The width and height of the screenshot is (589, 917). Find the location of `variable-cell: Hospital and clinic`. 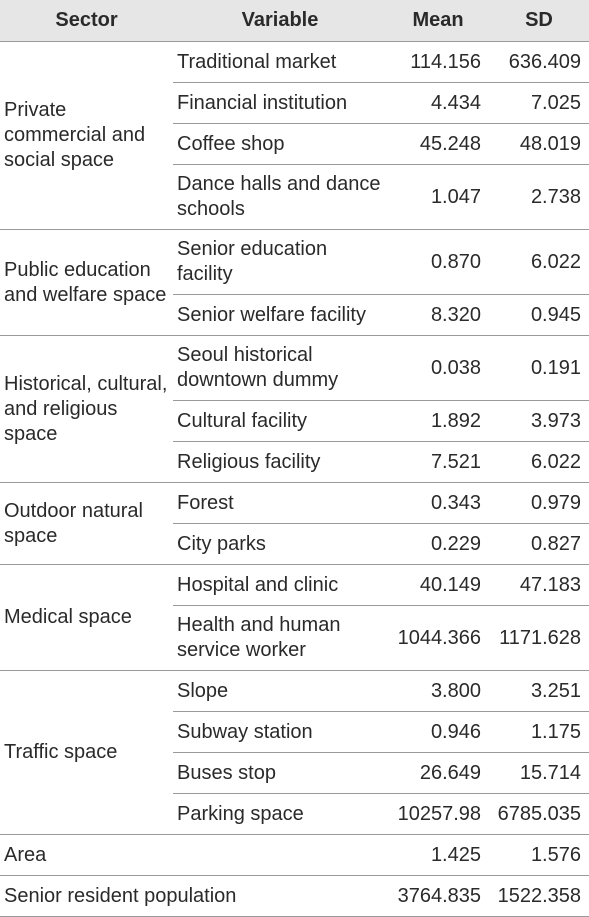

variable-cell: Hospital and clinic is located at coordinates (280, 585).